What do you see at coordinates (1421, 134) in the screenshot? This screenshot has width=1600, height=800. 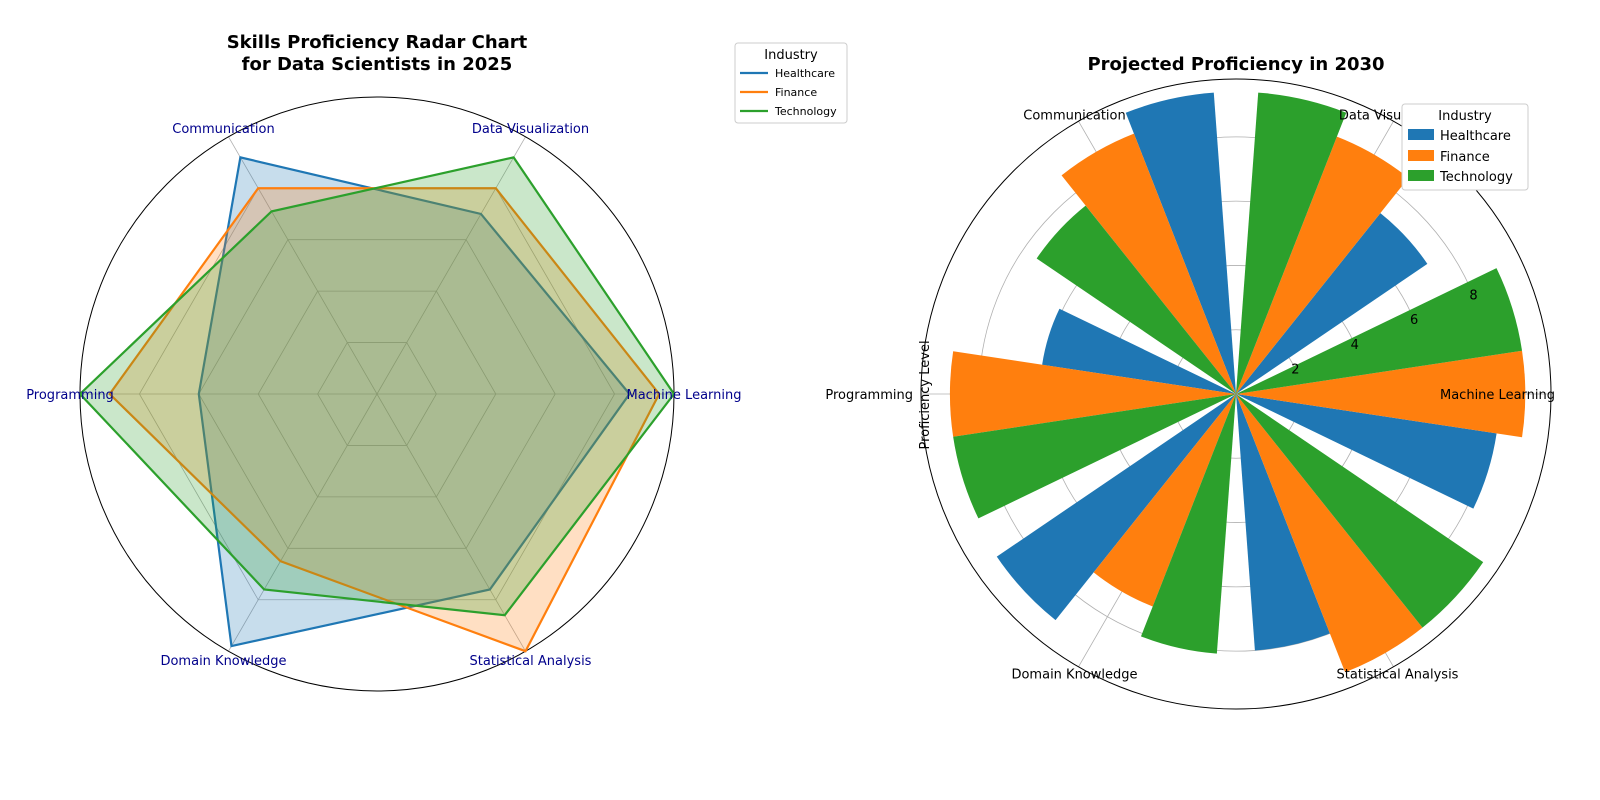 I see `polar-legend-swatch-healthcare` at bounding box center [1421, 134].